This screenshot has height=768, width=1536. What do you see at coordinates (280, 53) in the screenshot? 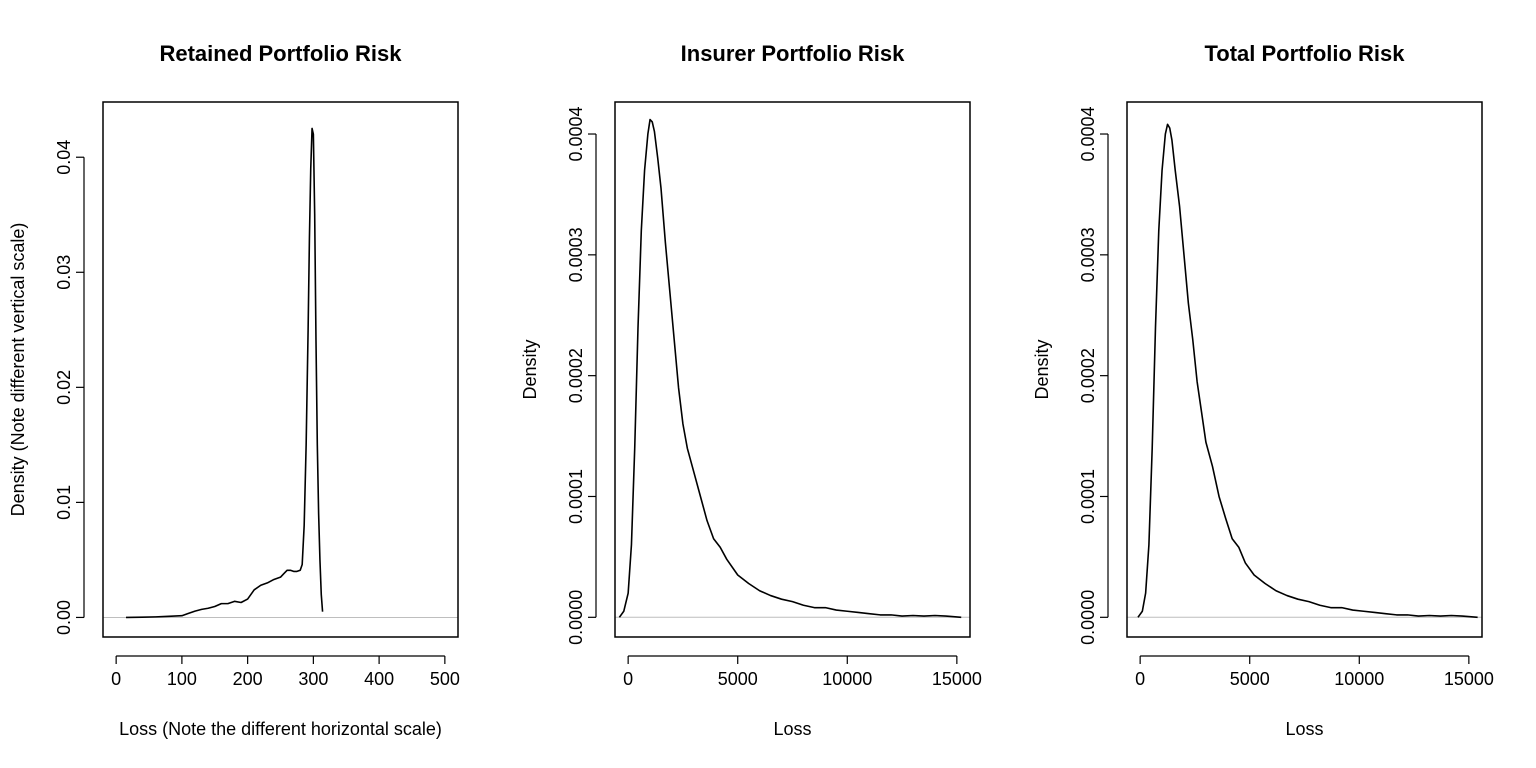
I see `chart-title: Retained Portfolio Risk` at bounding box center [280, 53].